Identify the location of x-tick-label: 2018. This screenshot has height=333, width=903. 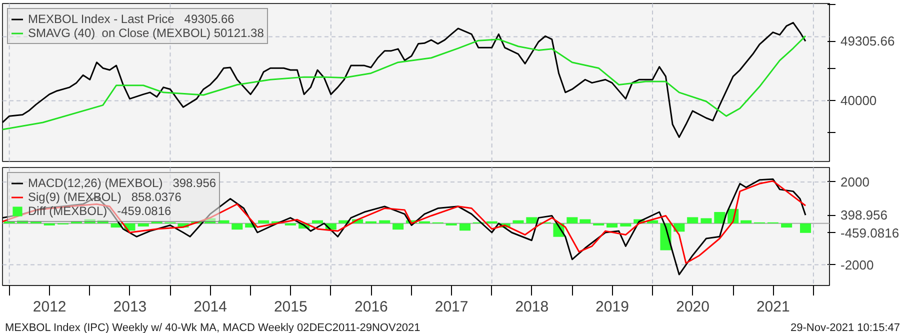
(532, 307).